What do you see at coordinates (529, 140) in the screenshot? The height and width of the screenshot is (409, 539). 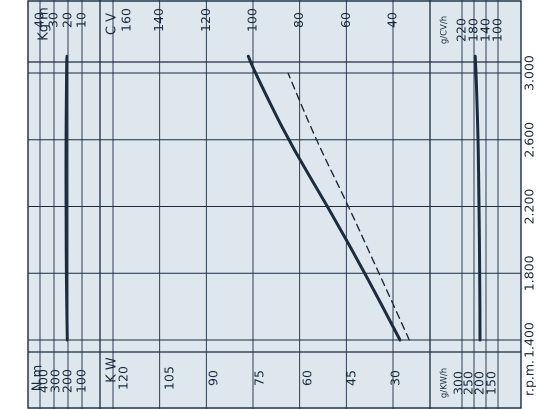 I see `rpm-tick-label: 2.600` at bounding box center [529, 140].